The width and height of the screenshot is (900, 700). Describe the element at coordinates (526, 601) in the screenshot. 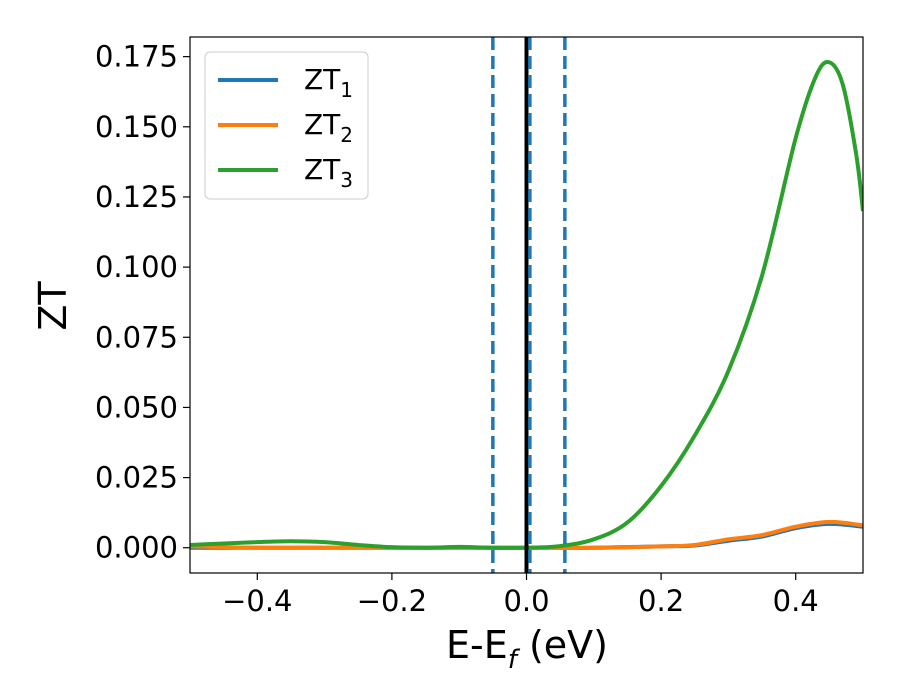

I see `x-tick-label: 0.0` at that location.